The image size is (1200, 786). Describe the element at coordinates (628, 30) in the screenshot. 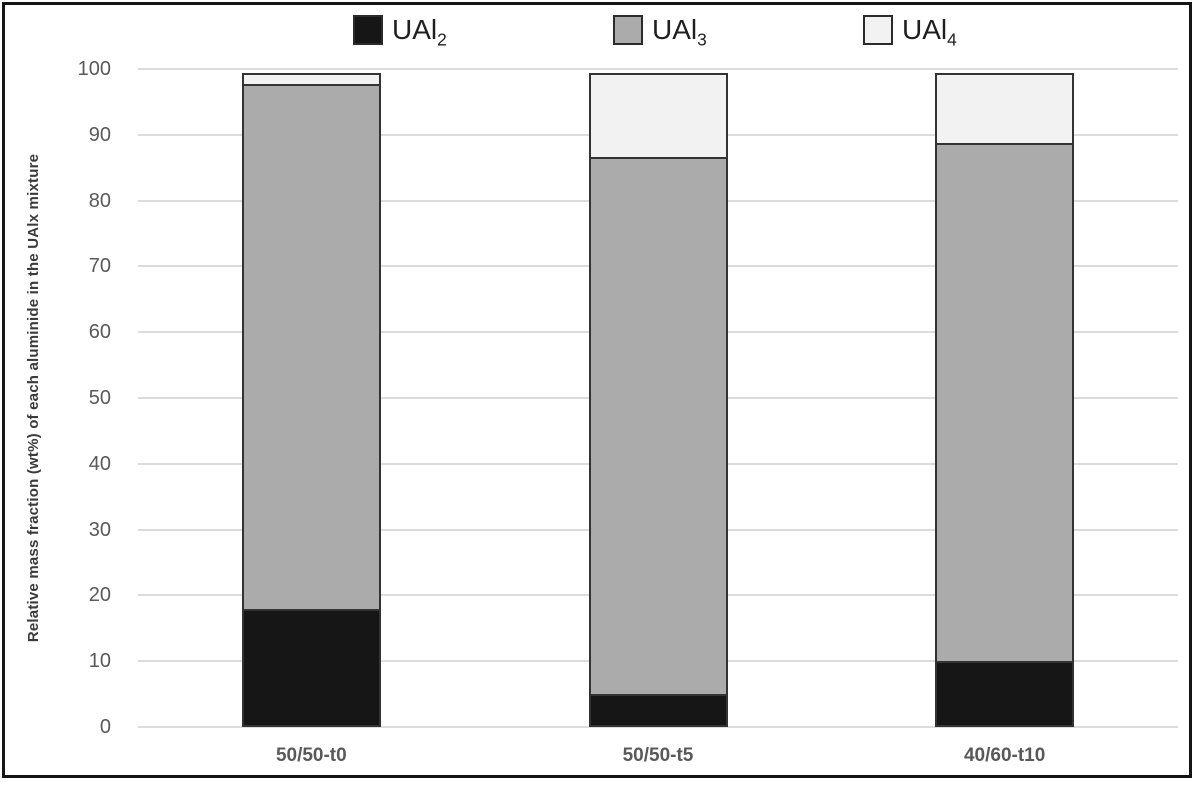

I see `legend-swatch-ual3` at that location.